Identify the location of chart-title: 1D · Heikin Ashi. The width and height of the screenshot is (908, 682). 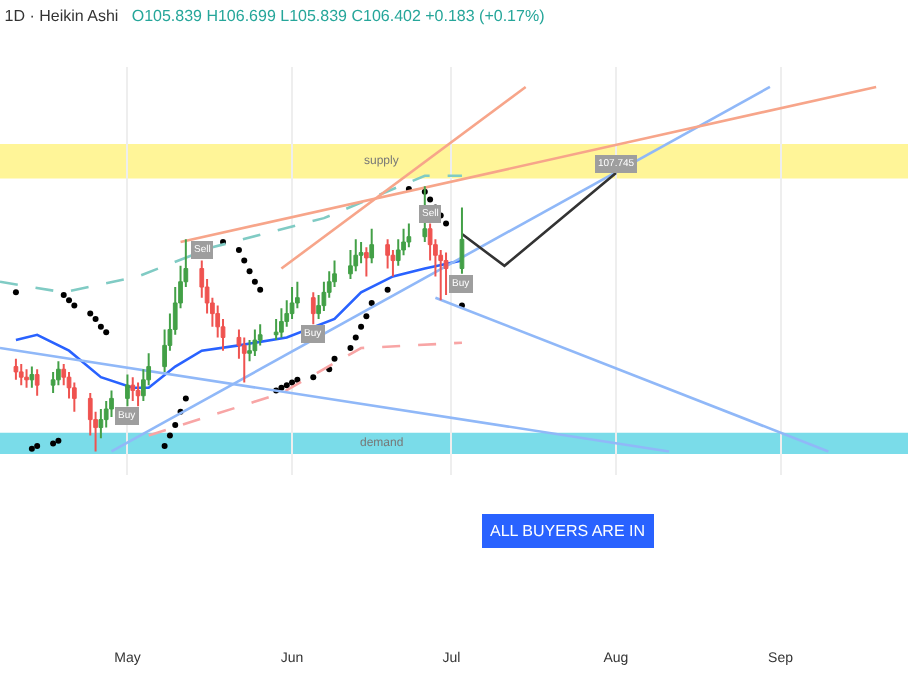
(61, 16).